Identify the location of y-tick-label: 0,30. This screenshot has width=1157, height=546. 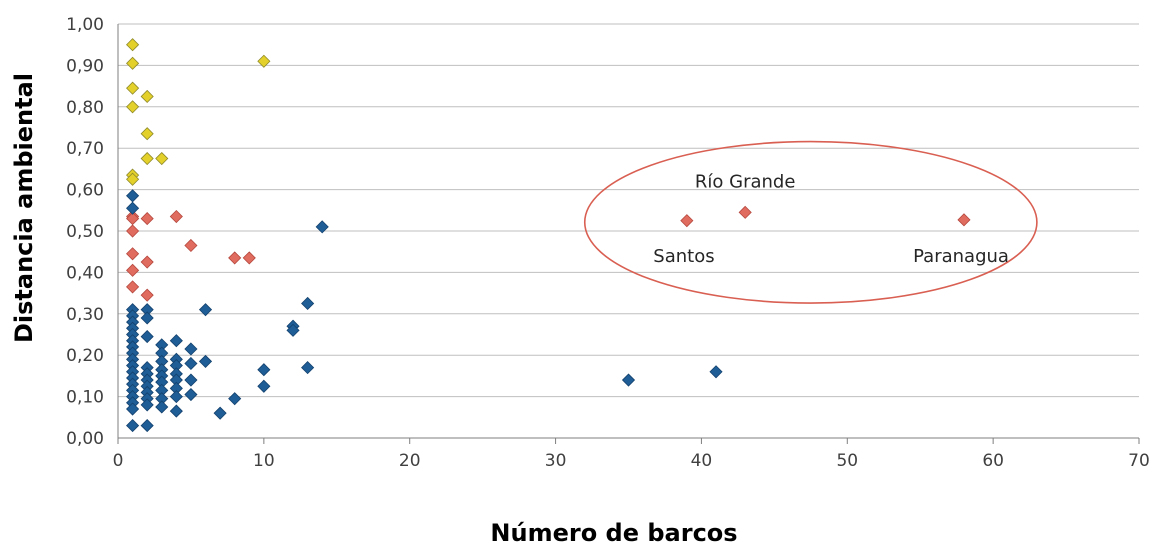
(85, 315).